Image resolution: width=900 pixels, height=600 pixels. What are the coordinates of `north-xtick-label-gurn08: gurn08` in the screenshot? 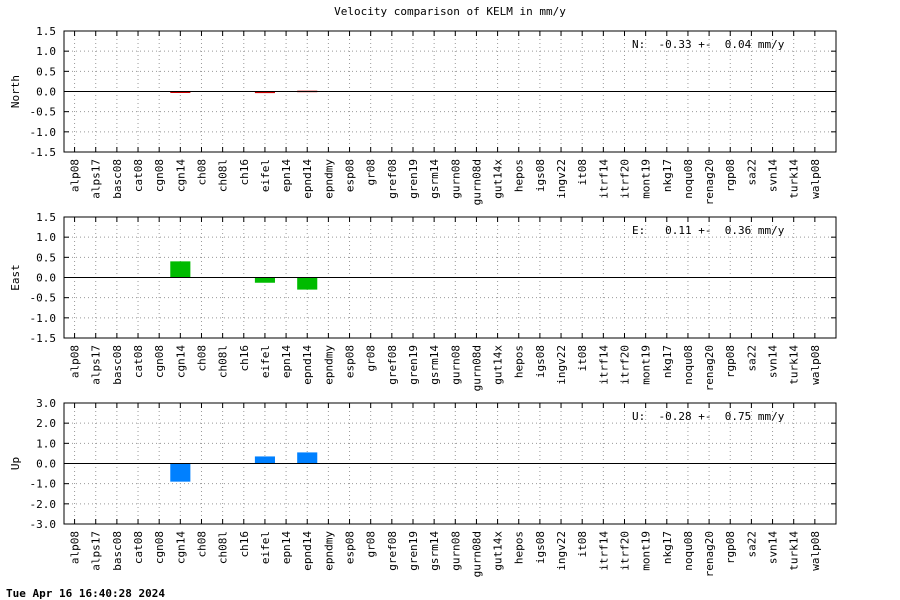 It's located at (455, 179).